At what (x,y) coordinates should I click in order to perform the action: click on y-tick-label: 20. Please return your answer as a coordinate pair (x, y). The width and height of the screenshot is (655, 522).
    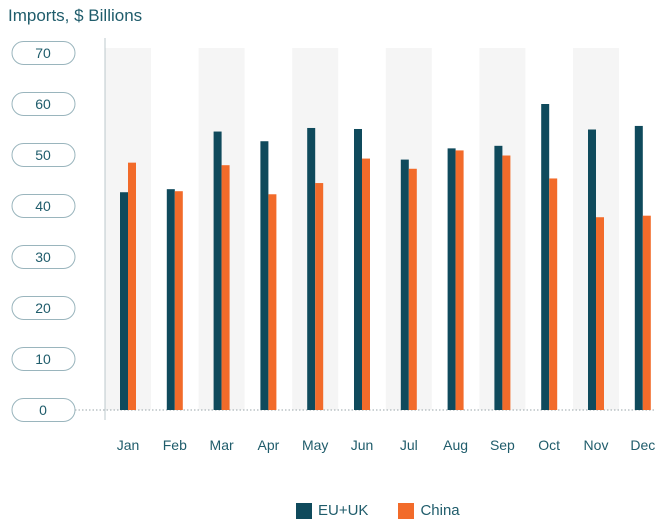
    Looking at the image, I should click on (43, 308).